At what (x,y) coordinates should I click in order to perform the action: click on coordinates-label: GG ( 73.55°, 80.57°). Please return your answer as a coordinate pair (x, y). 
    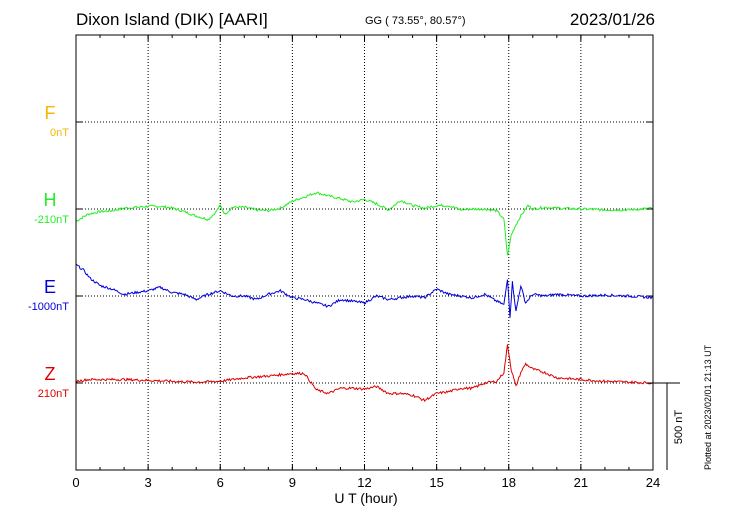
    Looking at the image, I should click on (415, 21).